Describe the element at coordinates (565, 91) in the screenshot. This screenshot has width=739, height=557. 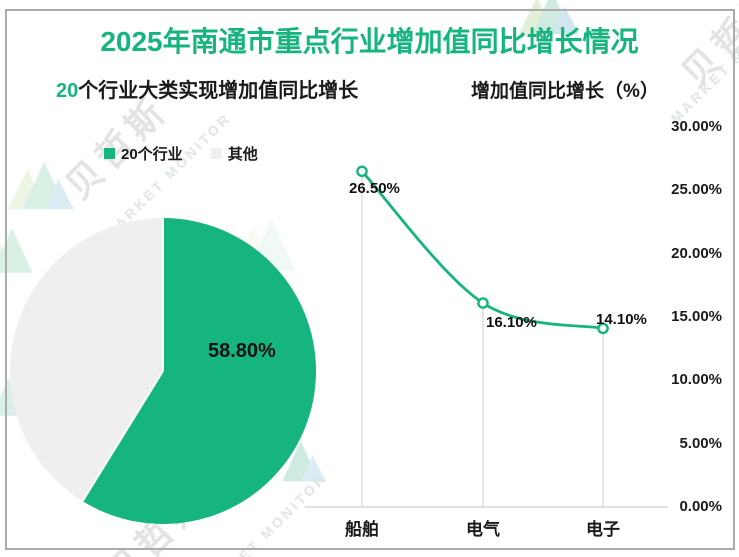
I see `line-chart-title: 增加值同比增长（%）` at that location.